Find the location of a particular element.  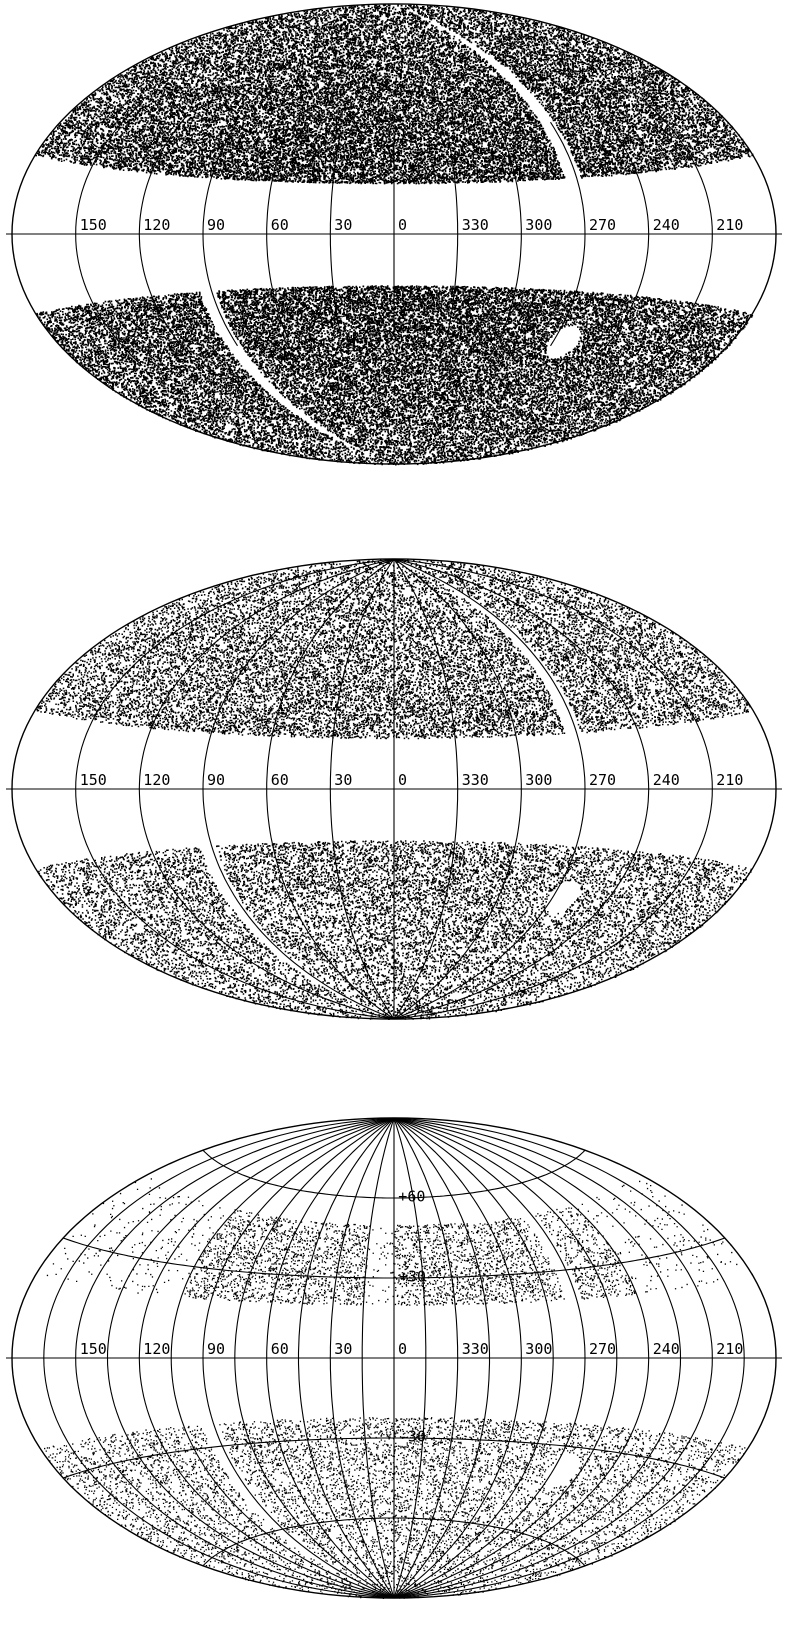

latitude-labels: +60 +30 -30 is located at coordinates (412, 1316).